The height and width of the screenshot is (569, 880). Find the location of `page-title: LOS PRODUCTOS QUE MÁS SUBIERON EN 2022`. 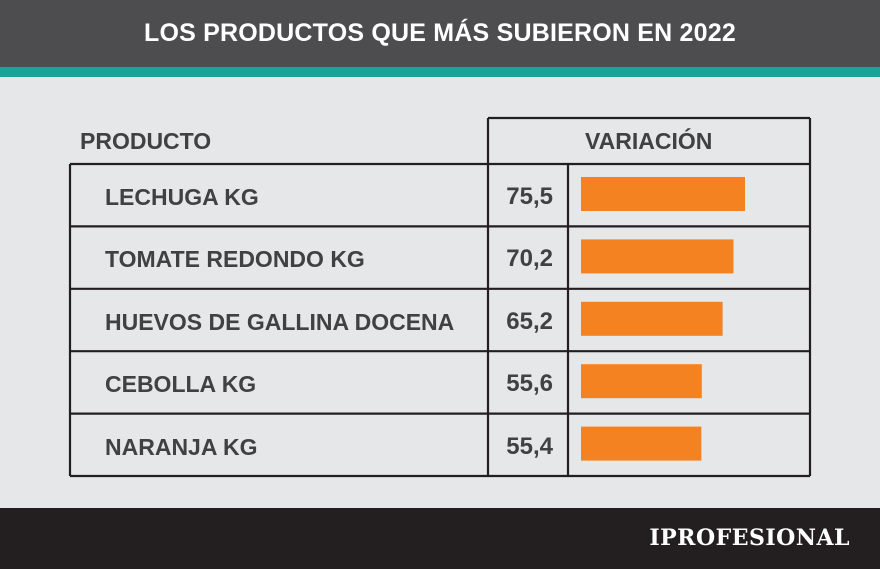

page-title: LOS PRODUCTOS QUE MÁS SUBIERON EN 2022 is located at coordinates (440, 33).